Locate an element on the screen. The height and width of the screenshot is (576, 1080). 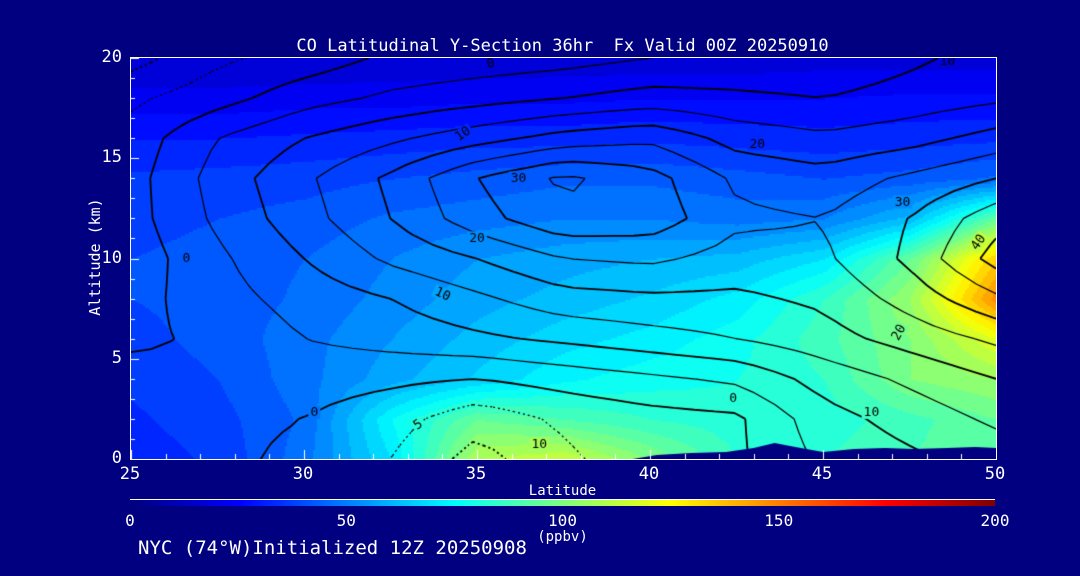
colorbar-tick-50: 50 is located at coordinates (346, 520).